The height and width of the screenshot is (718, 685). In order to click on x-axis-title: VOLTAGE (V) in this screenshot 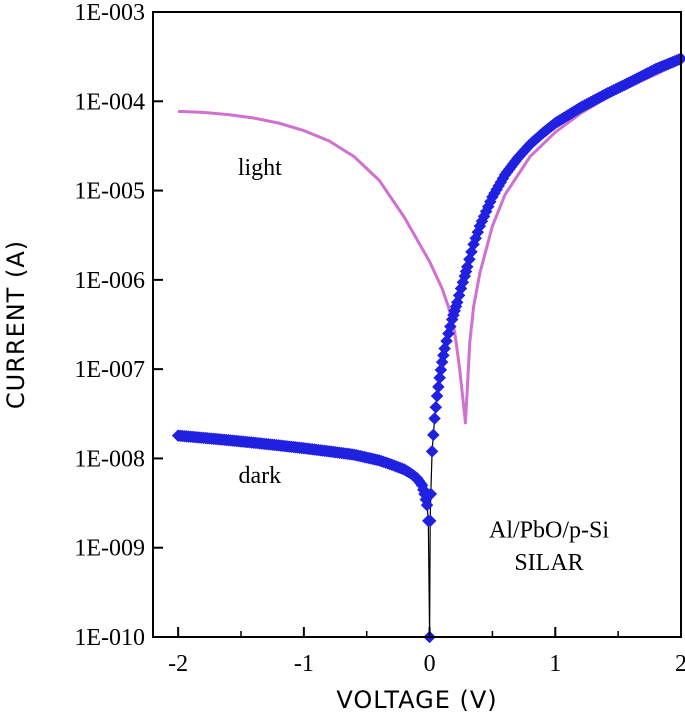, I will do `click(416, 700)`.